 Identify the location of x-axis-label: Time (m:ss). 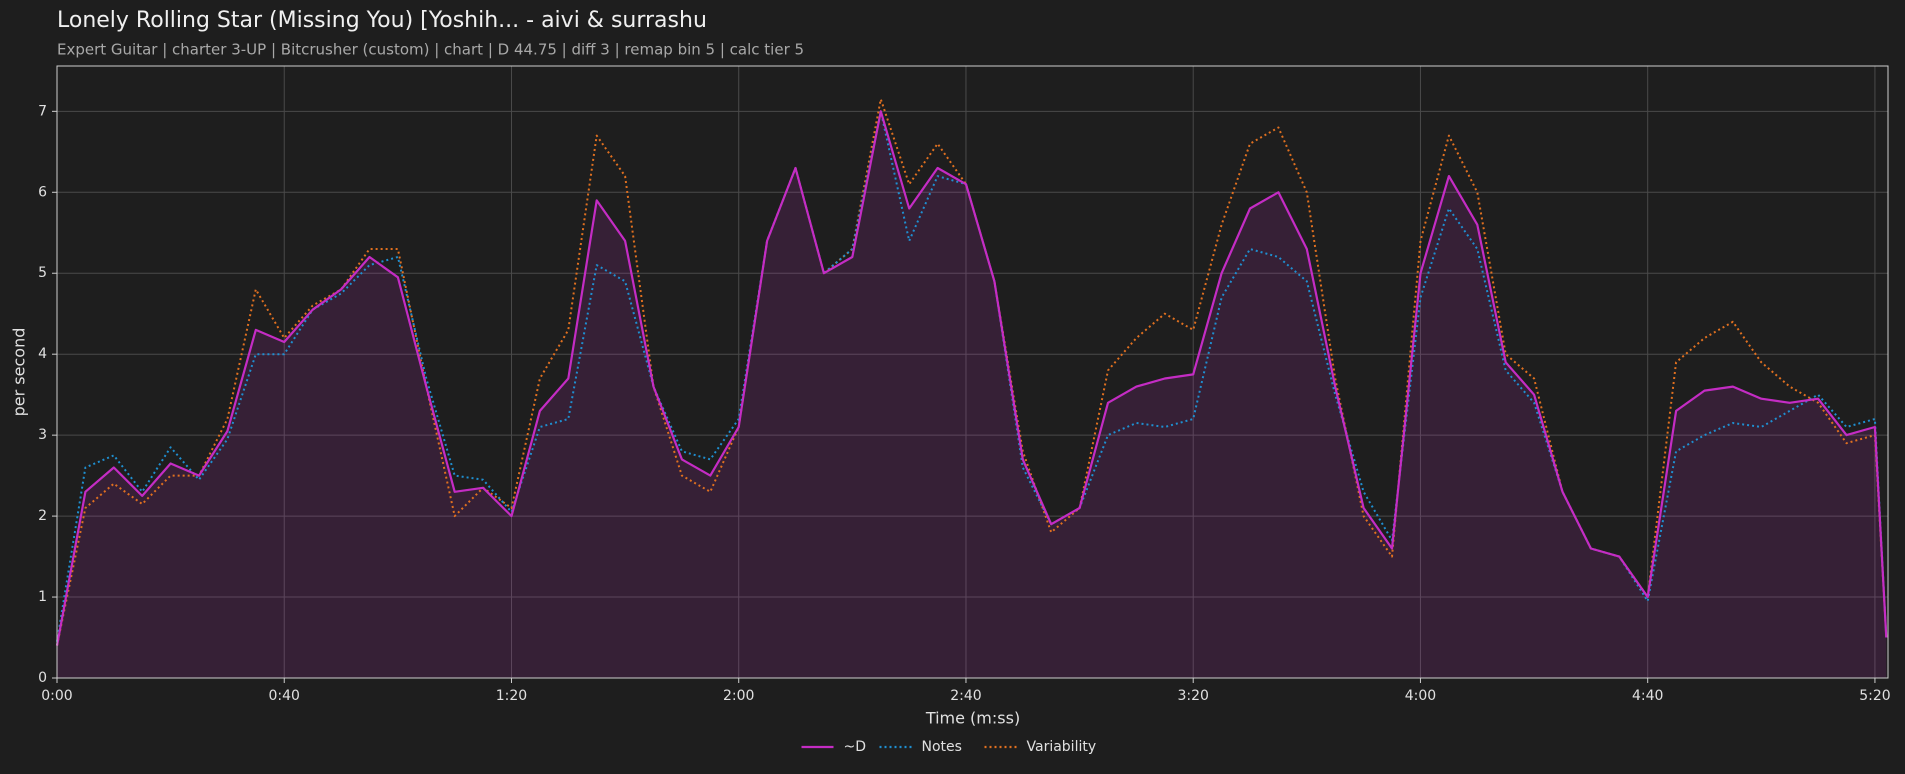
(972, 718).